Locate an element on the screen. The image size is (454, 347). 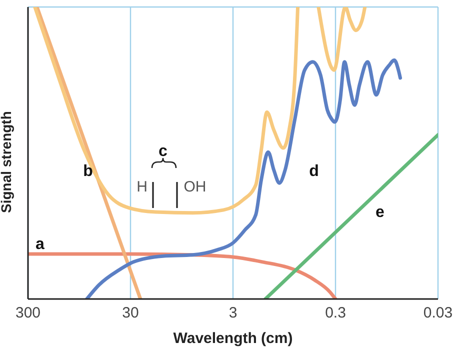
x-tick-label: 30 is located at coordinates (130, 313).